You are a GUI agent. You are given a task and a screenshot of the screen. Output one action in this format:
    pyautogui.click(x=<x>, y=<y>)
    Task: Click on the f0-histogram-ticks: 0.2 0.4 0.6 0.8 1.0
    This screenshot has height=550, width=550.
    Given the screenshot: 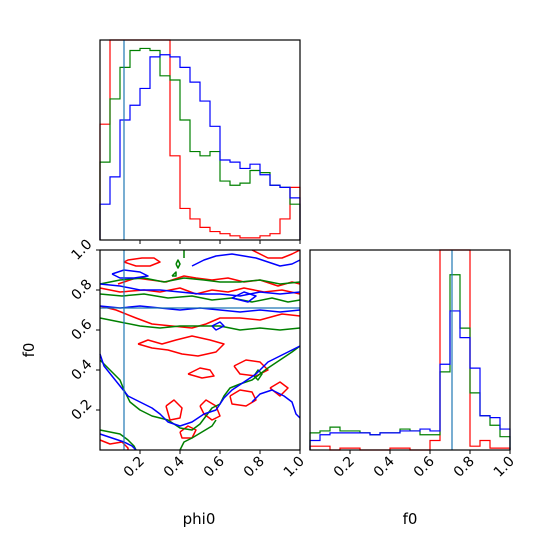 What is the action you would take?
    pyautogui.click(x=424, y=465)
    